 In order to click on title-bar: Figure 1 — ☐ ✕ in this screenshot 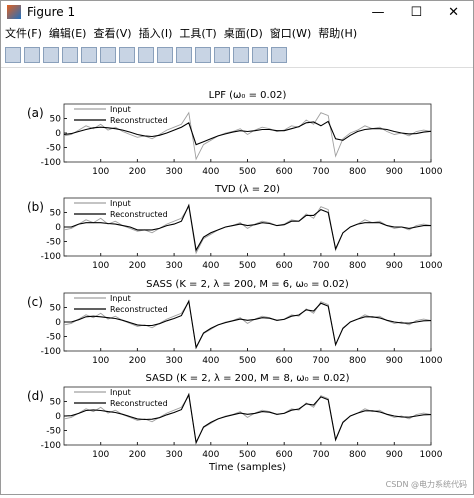, I will do `click(237, 12)`.